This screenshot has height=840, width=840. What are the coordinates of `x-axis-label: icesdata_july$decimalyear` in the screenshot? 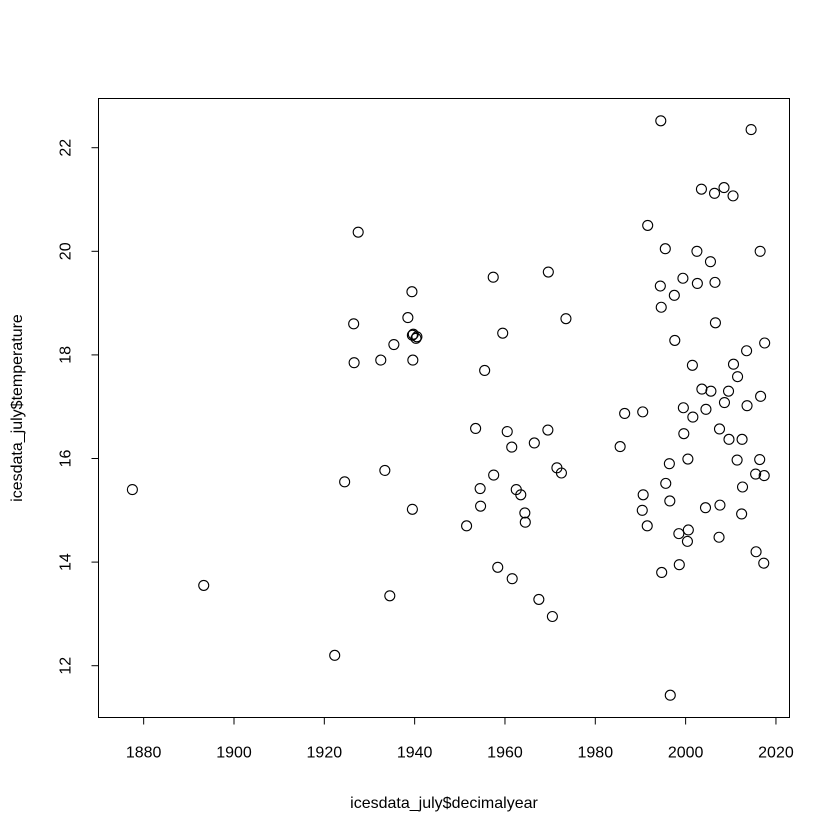 It's located at (444, 803).